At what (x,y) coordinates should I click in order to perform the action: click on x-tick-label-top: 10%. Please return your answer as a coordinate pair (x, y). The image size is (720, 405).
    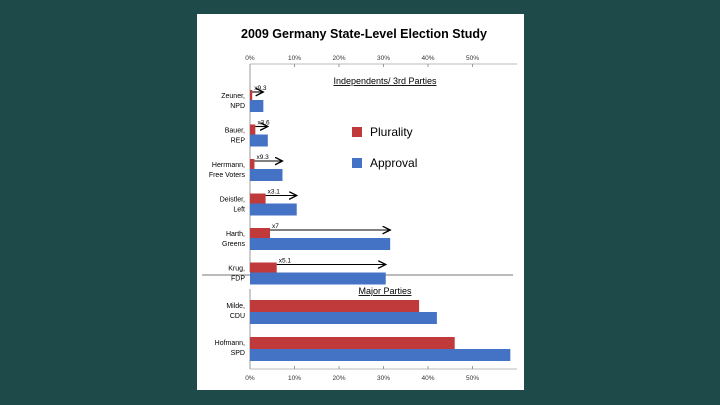
    Looking at the image, I should click on (294, 58).